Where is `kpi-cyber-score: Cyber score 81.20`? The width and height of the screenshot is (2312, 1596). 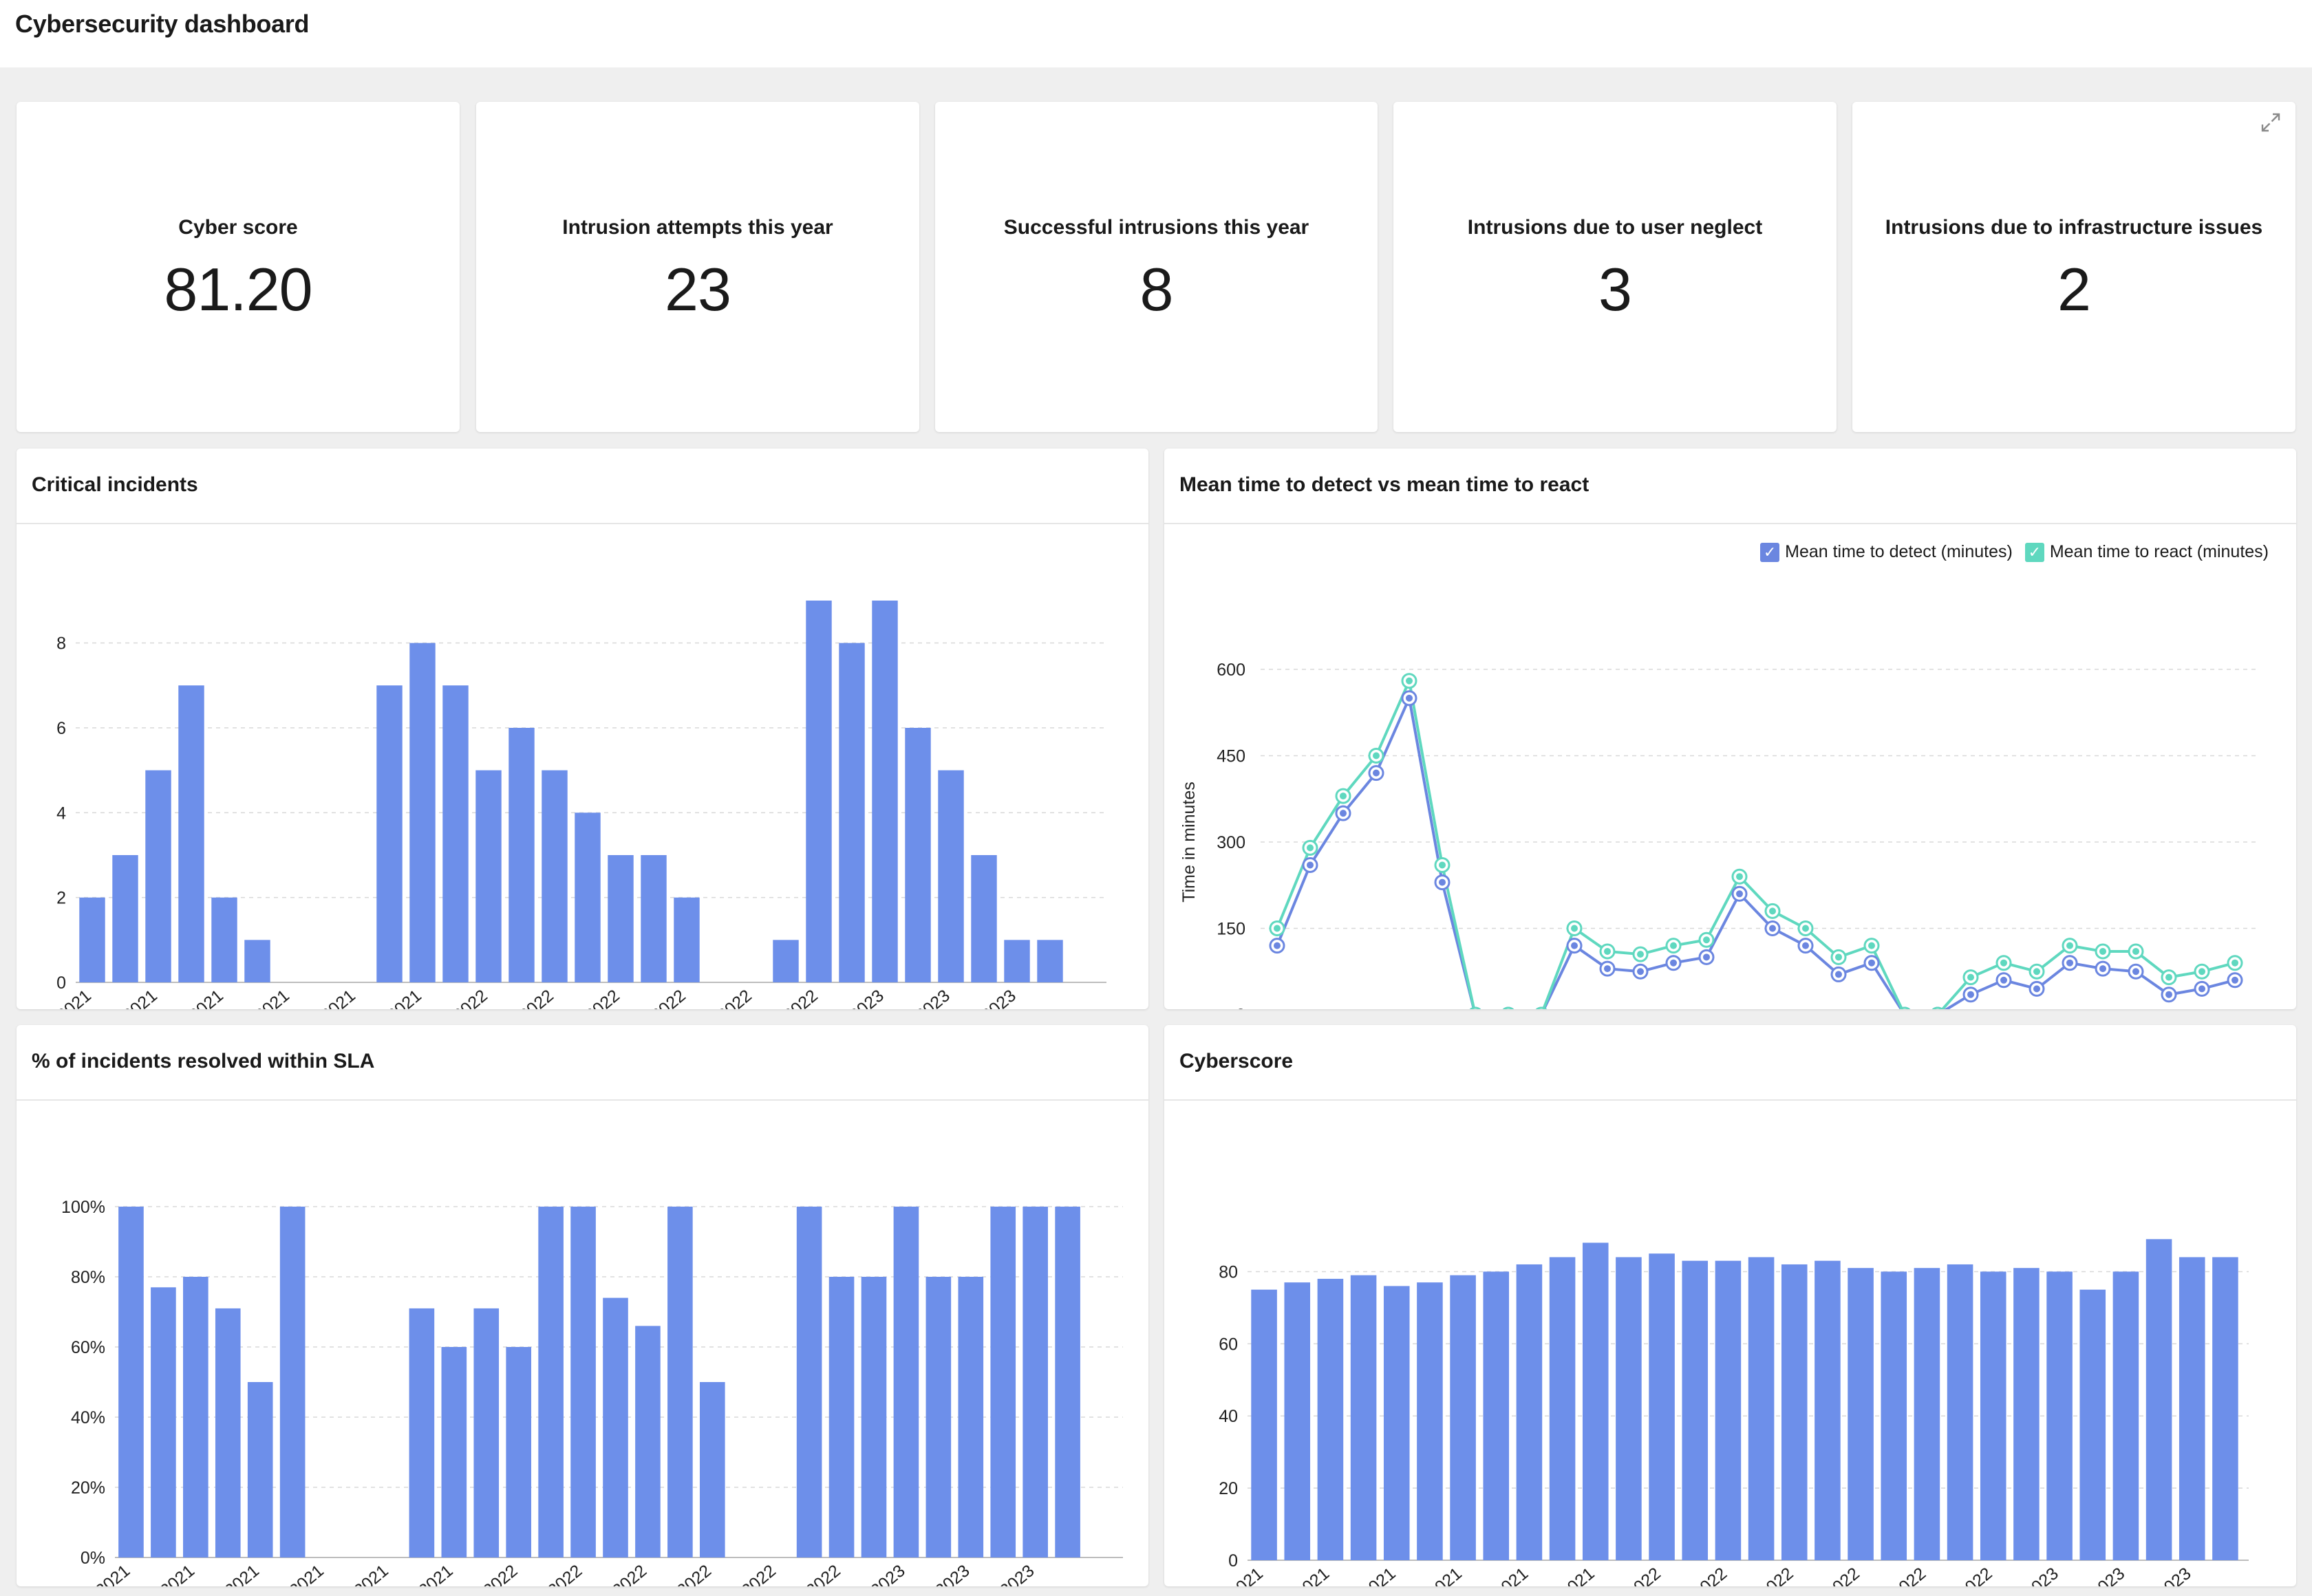
kpi-cyber-score: Cyber score 81.20 is located at coordinates (239, 267).